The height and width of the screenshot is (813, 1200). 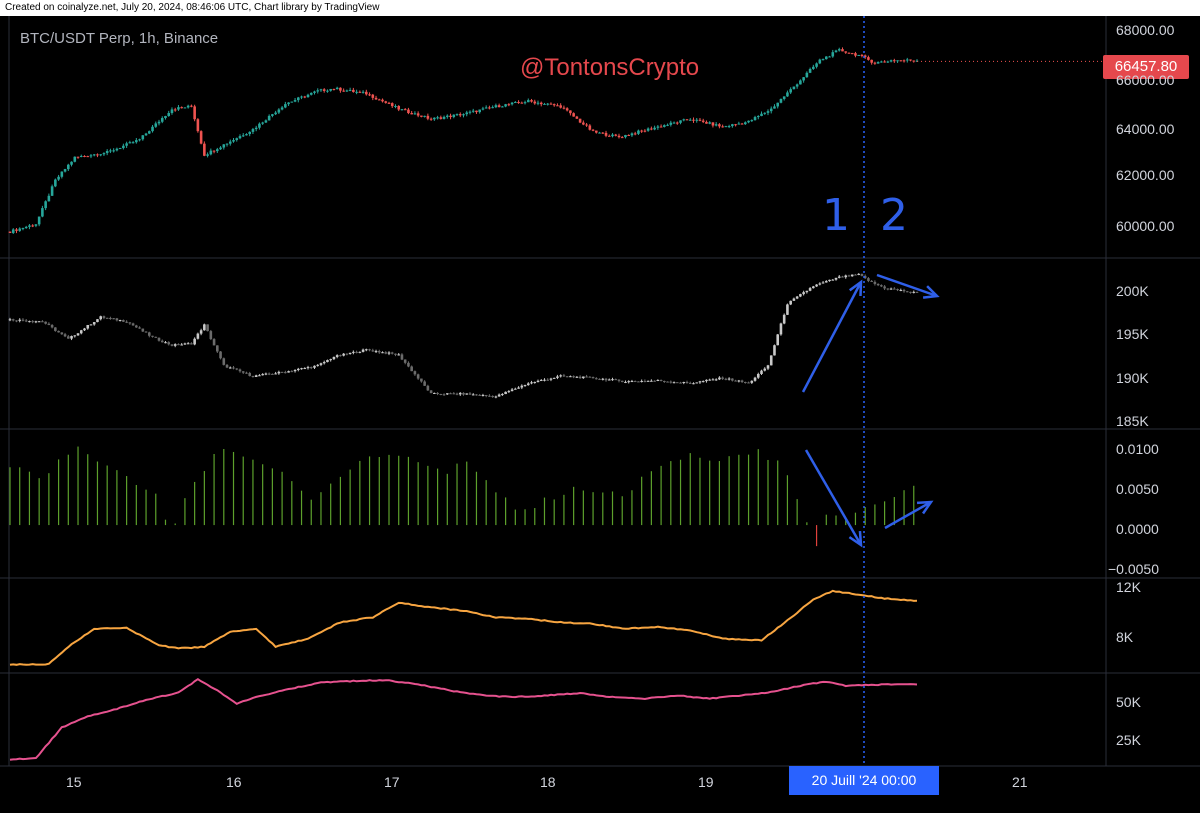 What do you see at coordinates (119, 38) in the screenshot?
I see `symbol-title: BTC/USDT Perp, 1h, Binance` at bounding box center [119, 38].